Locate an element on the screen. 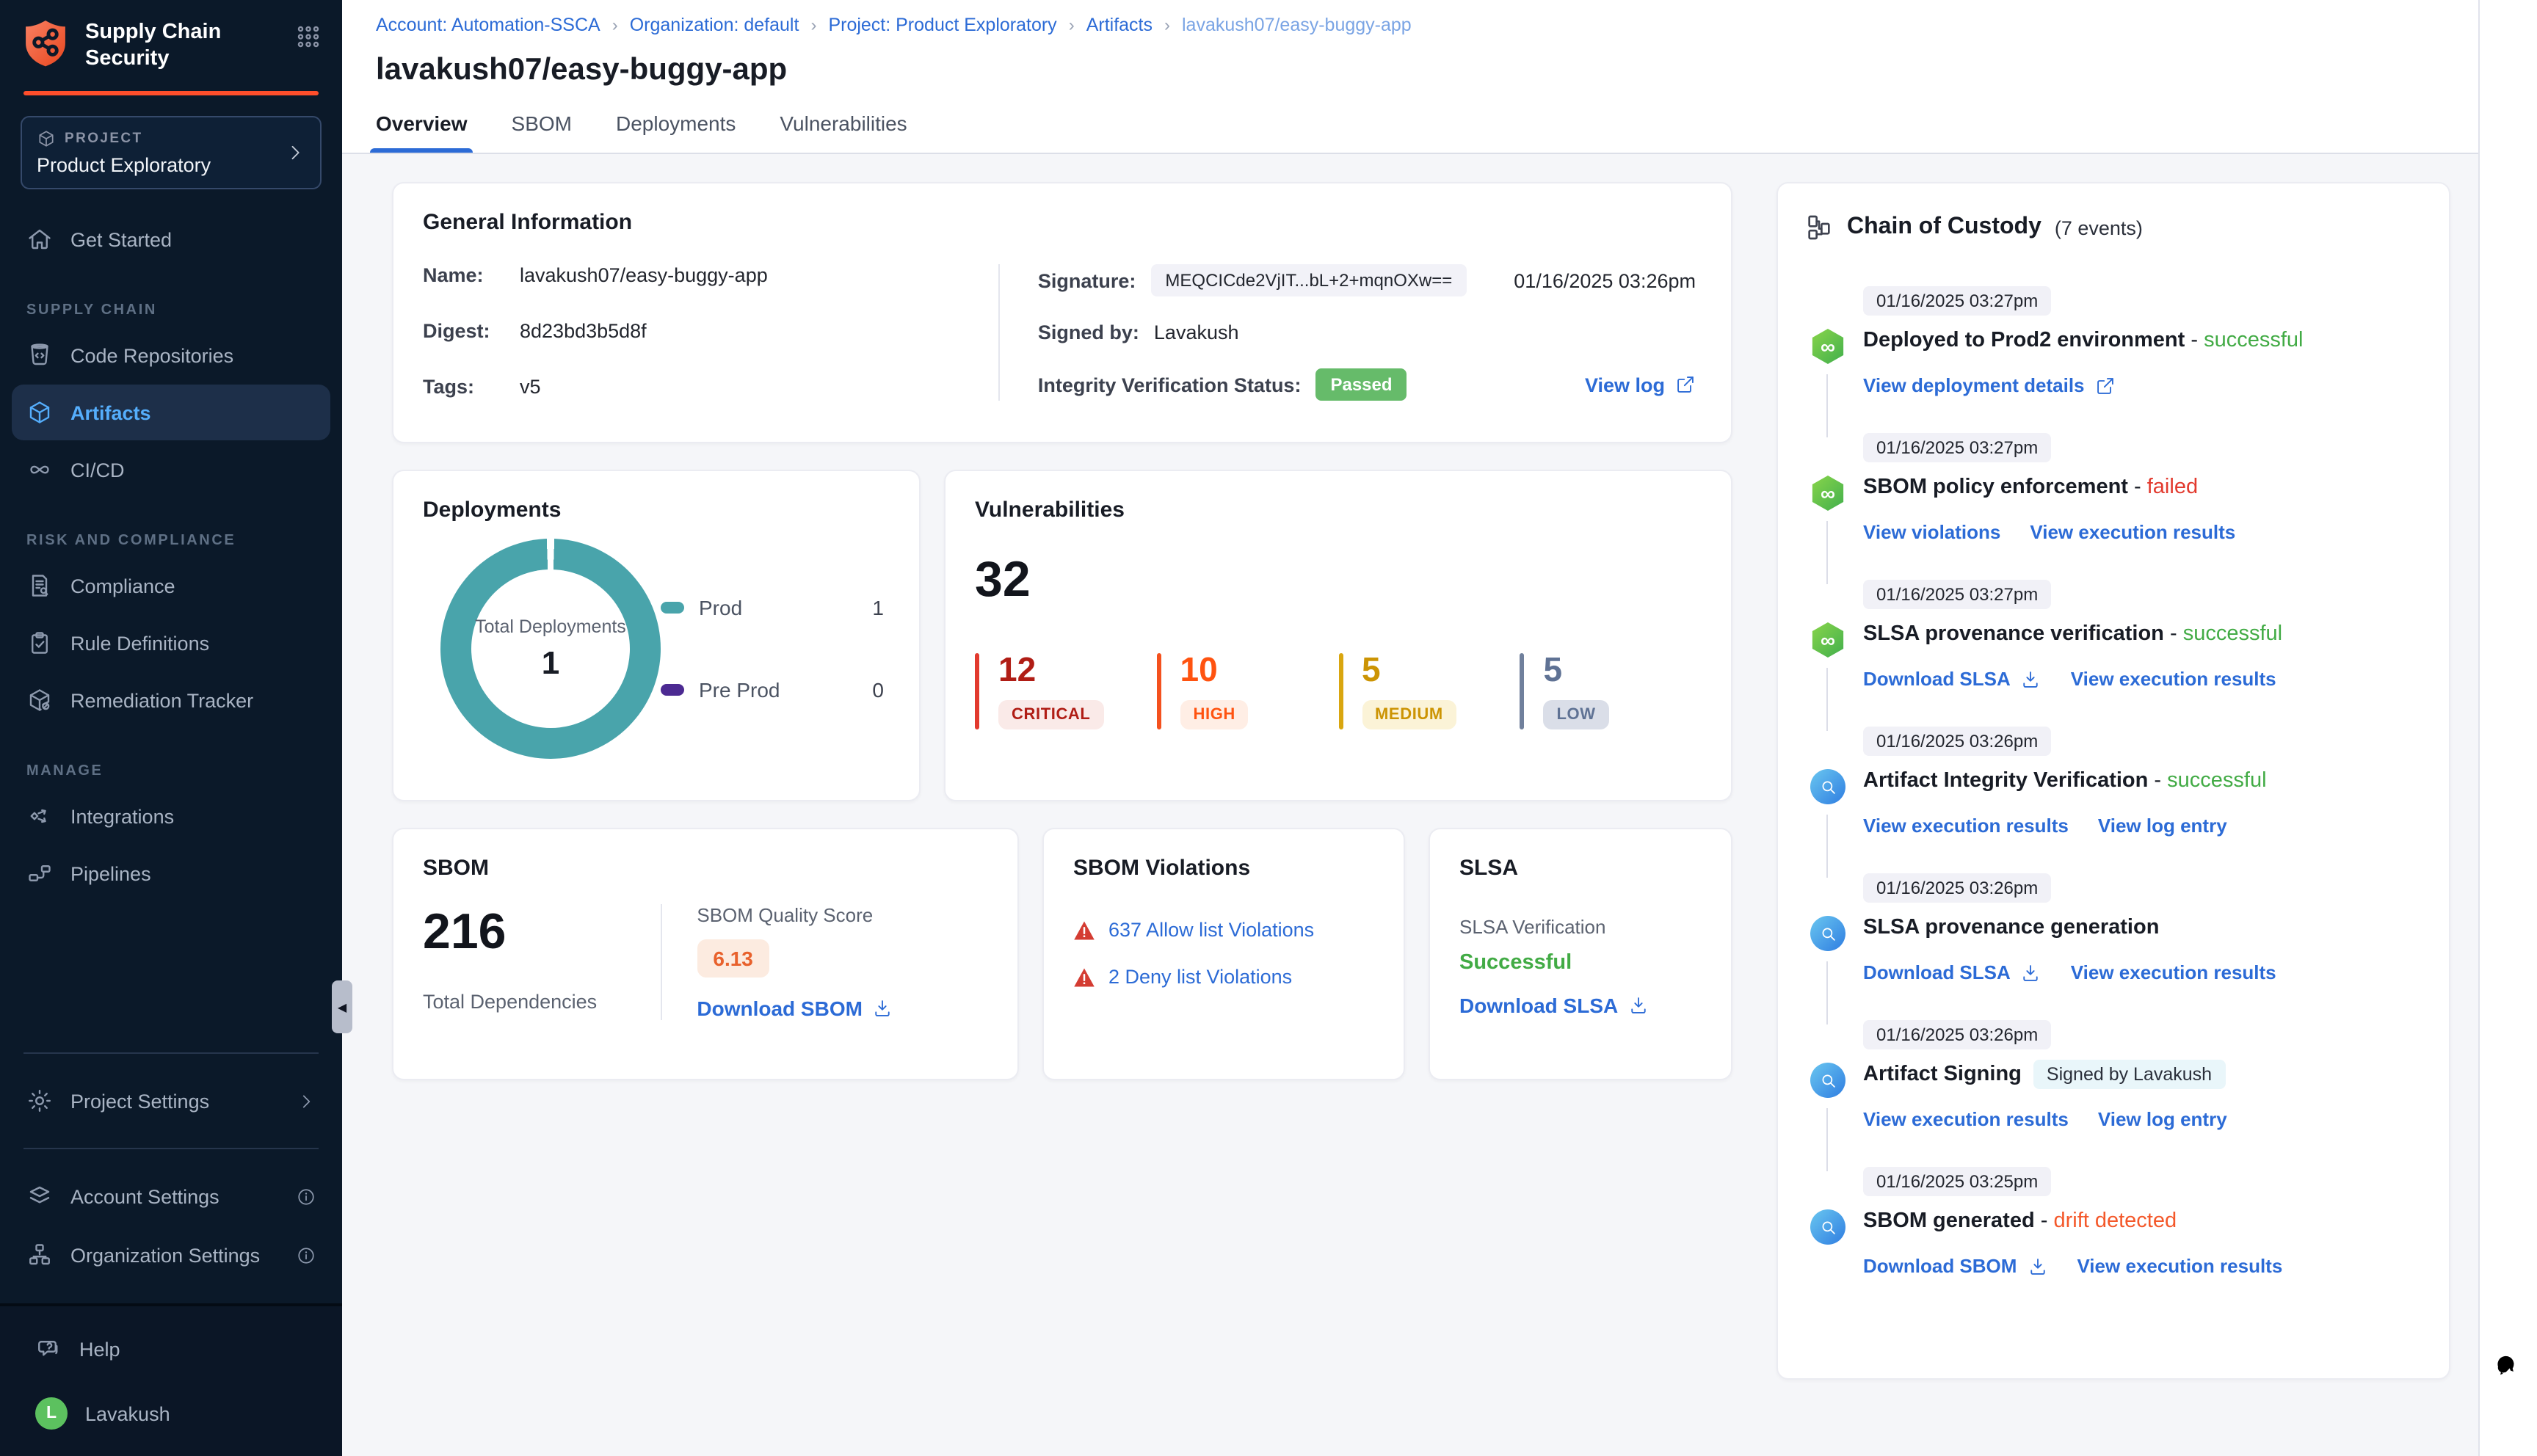 The height and width of the screenshot is (1456, 2537). sidebar-item-account-settings: Account Settings is located at coordinates (171, 1196).